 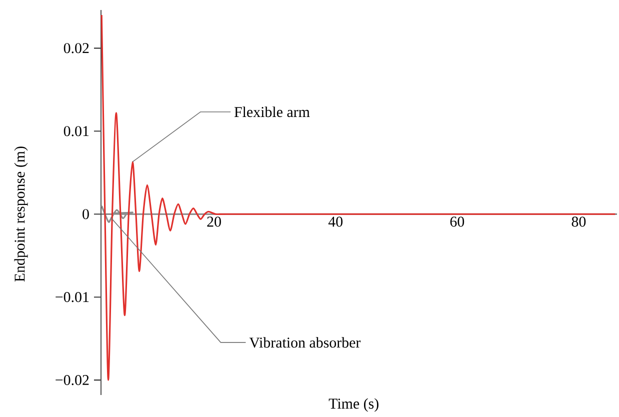 I want to click on y-tick-label: 0.01, so click(x=76, y=131).